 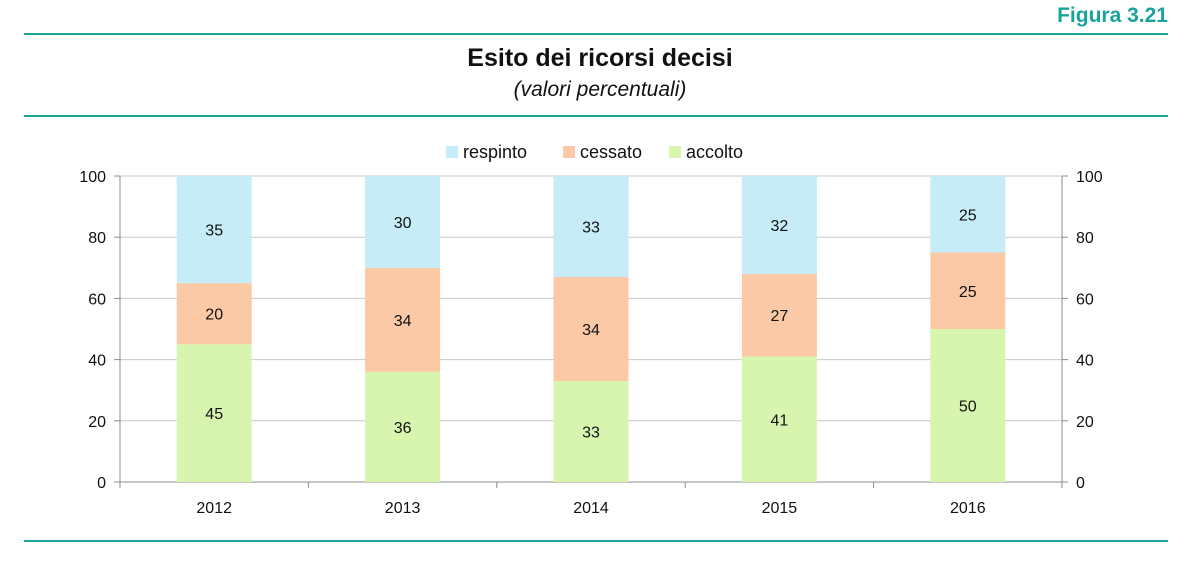 What do you see at coordinates (1085, 299) in the screenshot?
I see `y-tick-label-right: 60` at bounding box center [1085, 299].